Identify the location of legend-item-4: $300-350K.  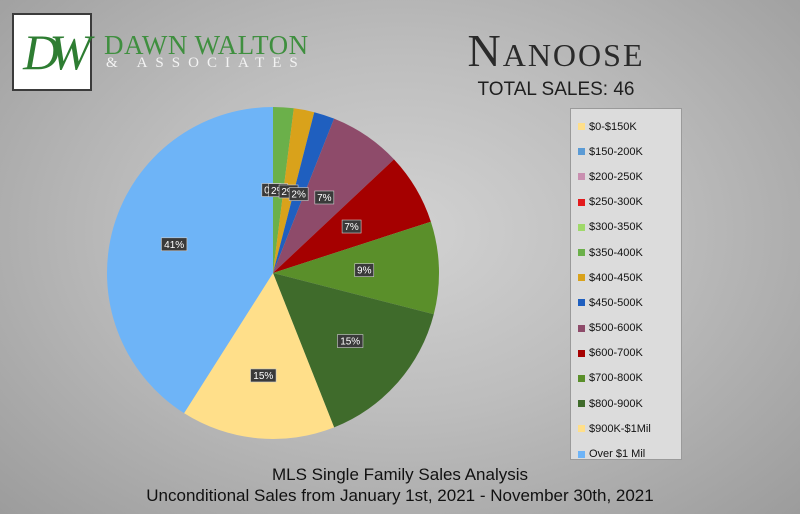
(626, 227).